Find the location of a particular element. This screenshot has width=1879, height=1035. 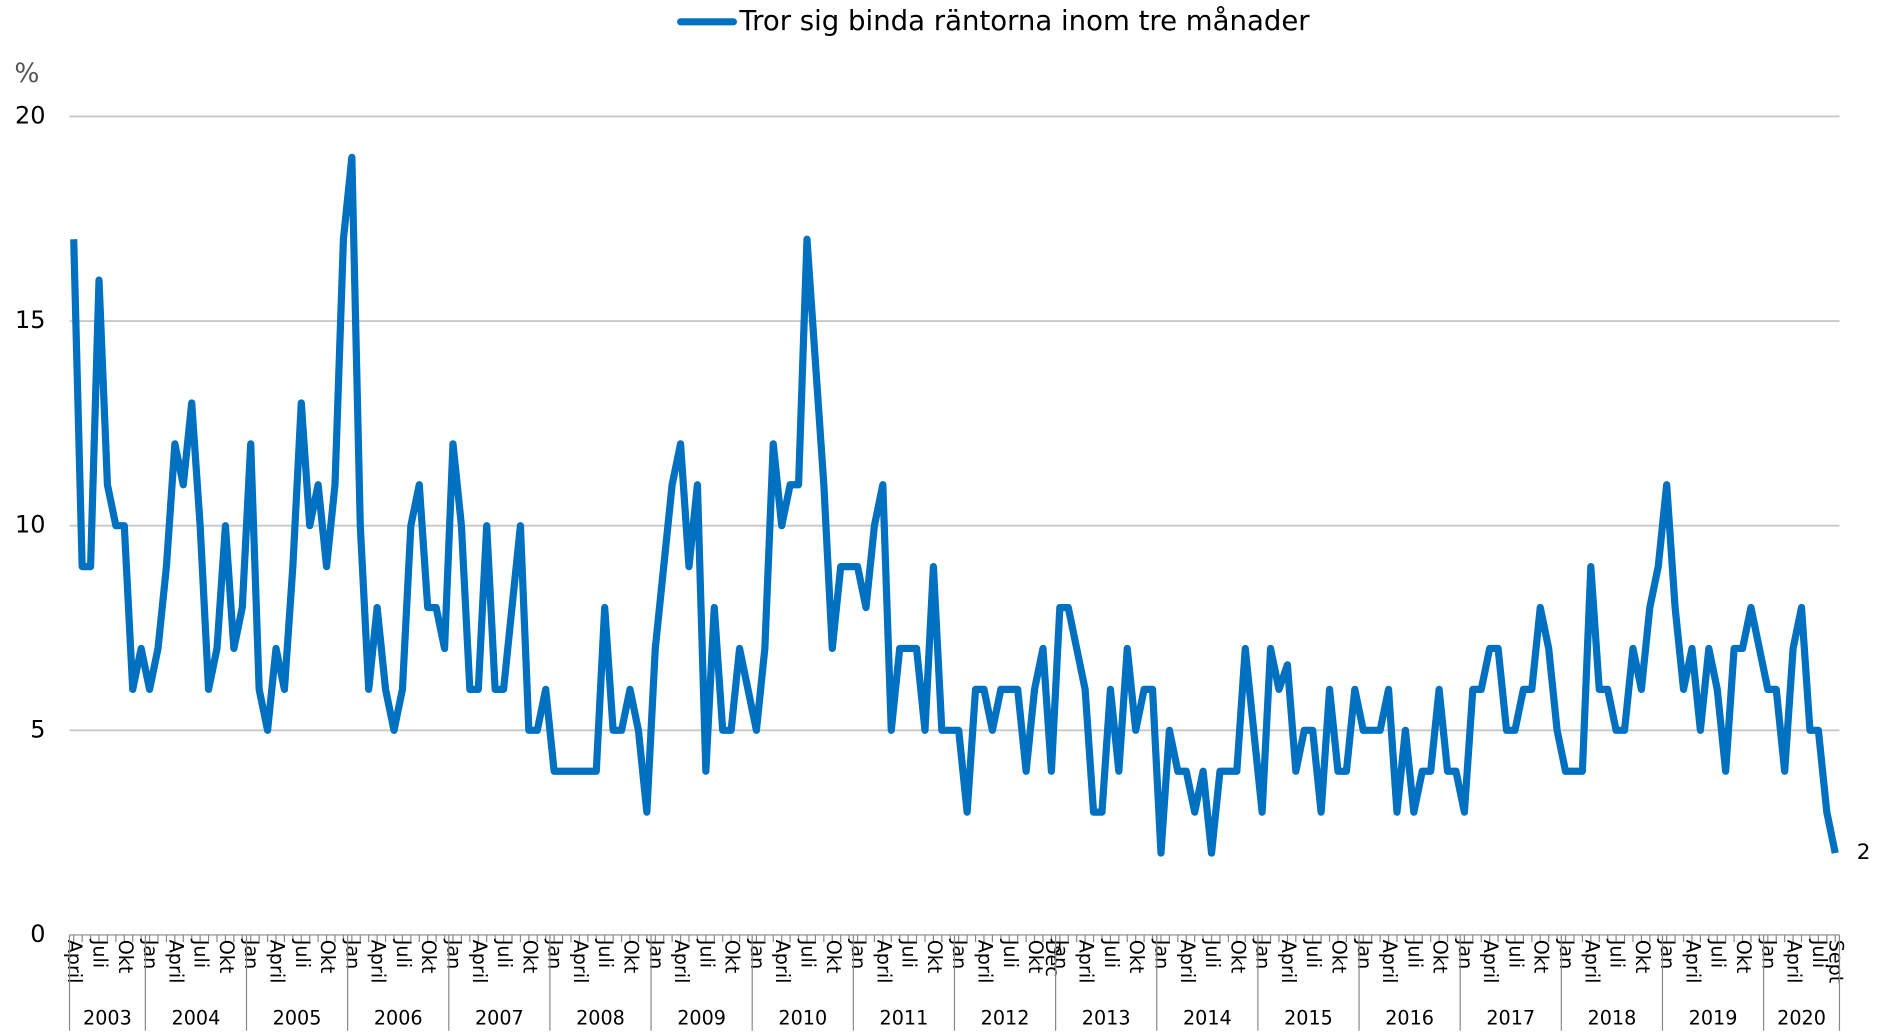

year-label: 2008 is located at coordinates (600, 1017).